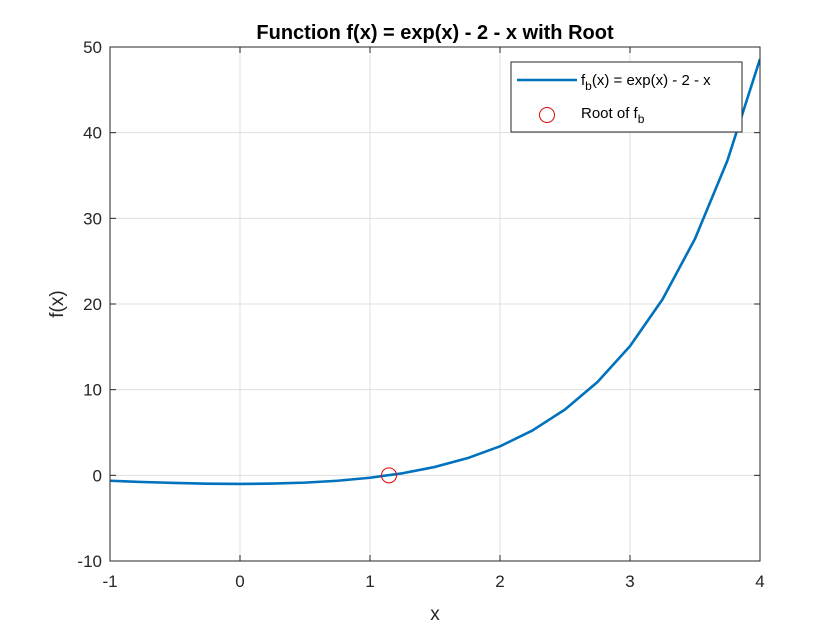 This screenshot has height=630, width=840. Describe the element at coordinates (92, 218) in the screenshot. I see `y-tick-label: 30` at that location.